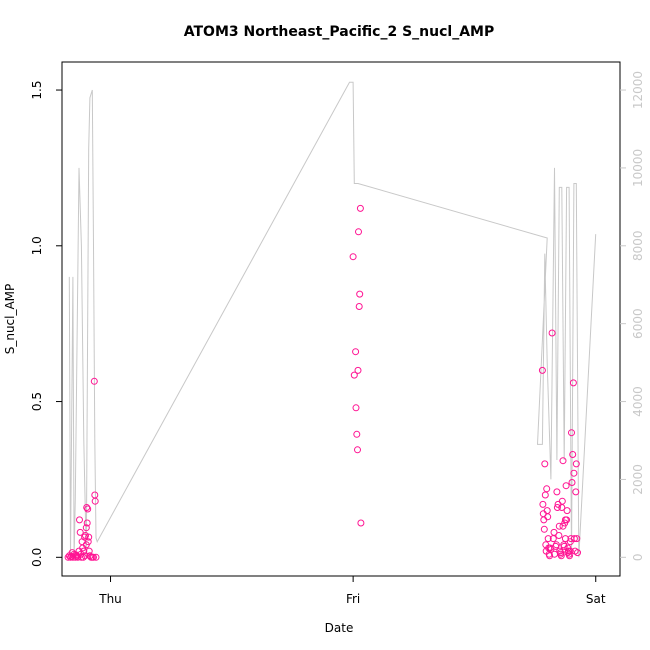 This screenshot has width=650, height=650. What do you see at coordinates (110, 599) in the screenshot?
I see `x-tick-label: Thu` at bounding box center [110, 599].